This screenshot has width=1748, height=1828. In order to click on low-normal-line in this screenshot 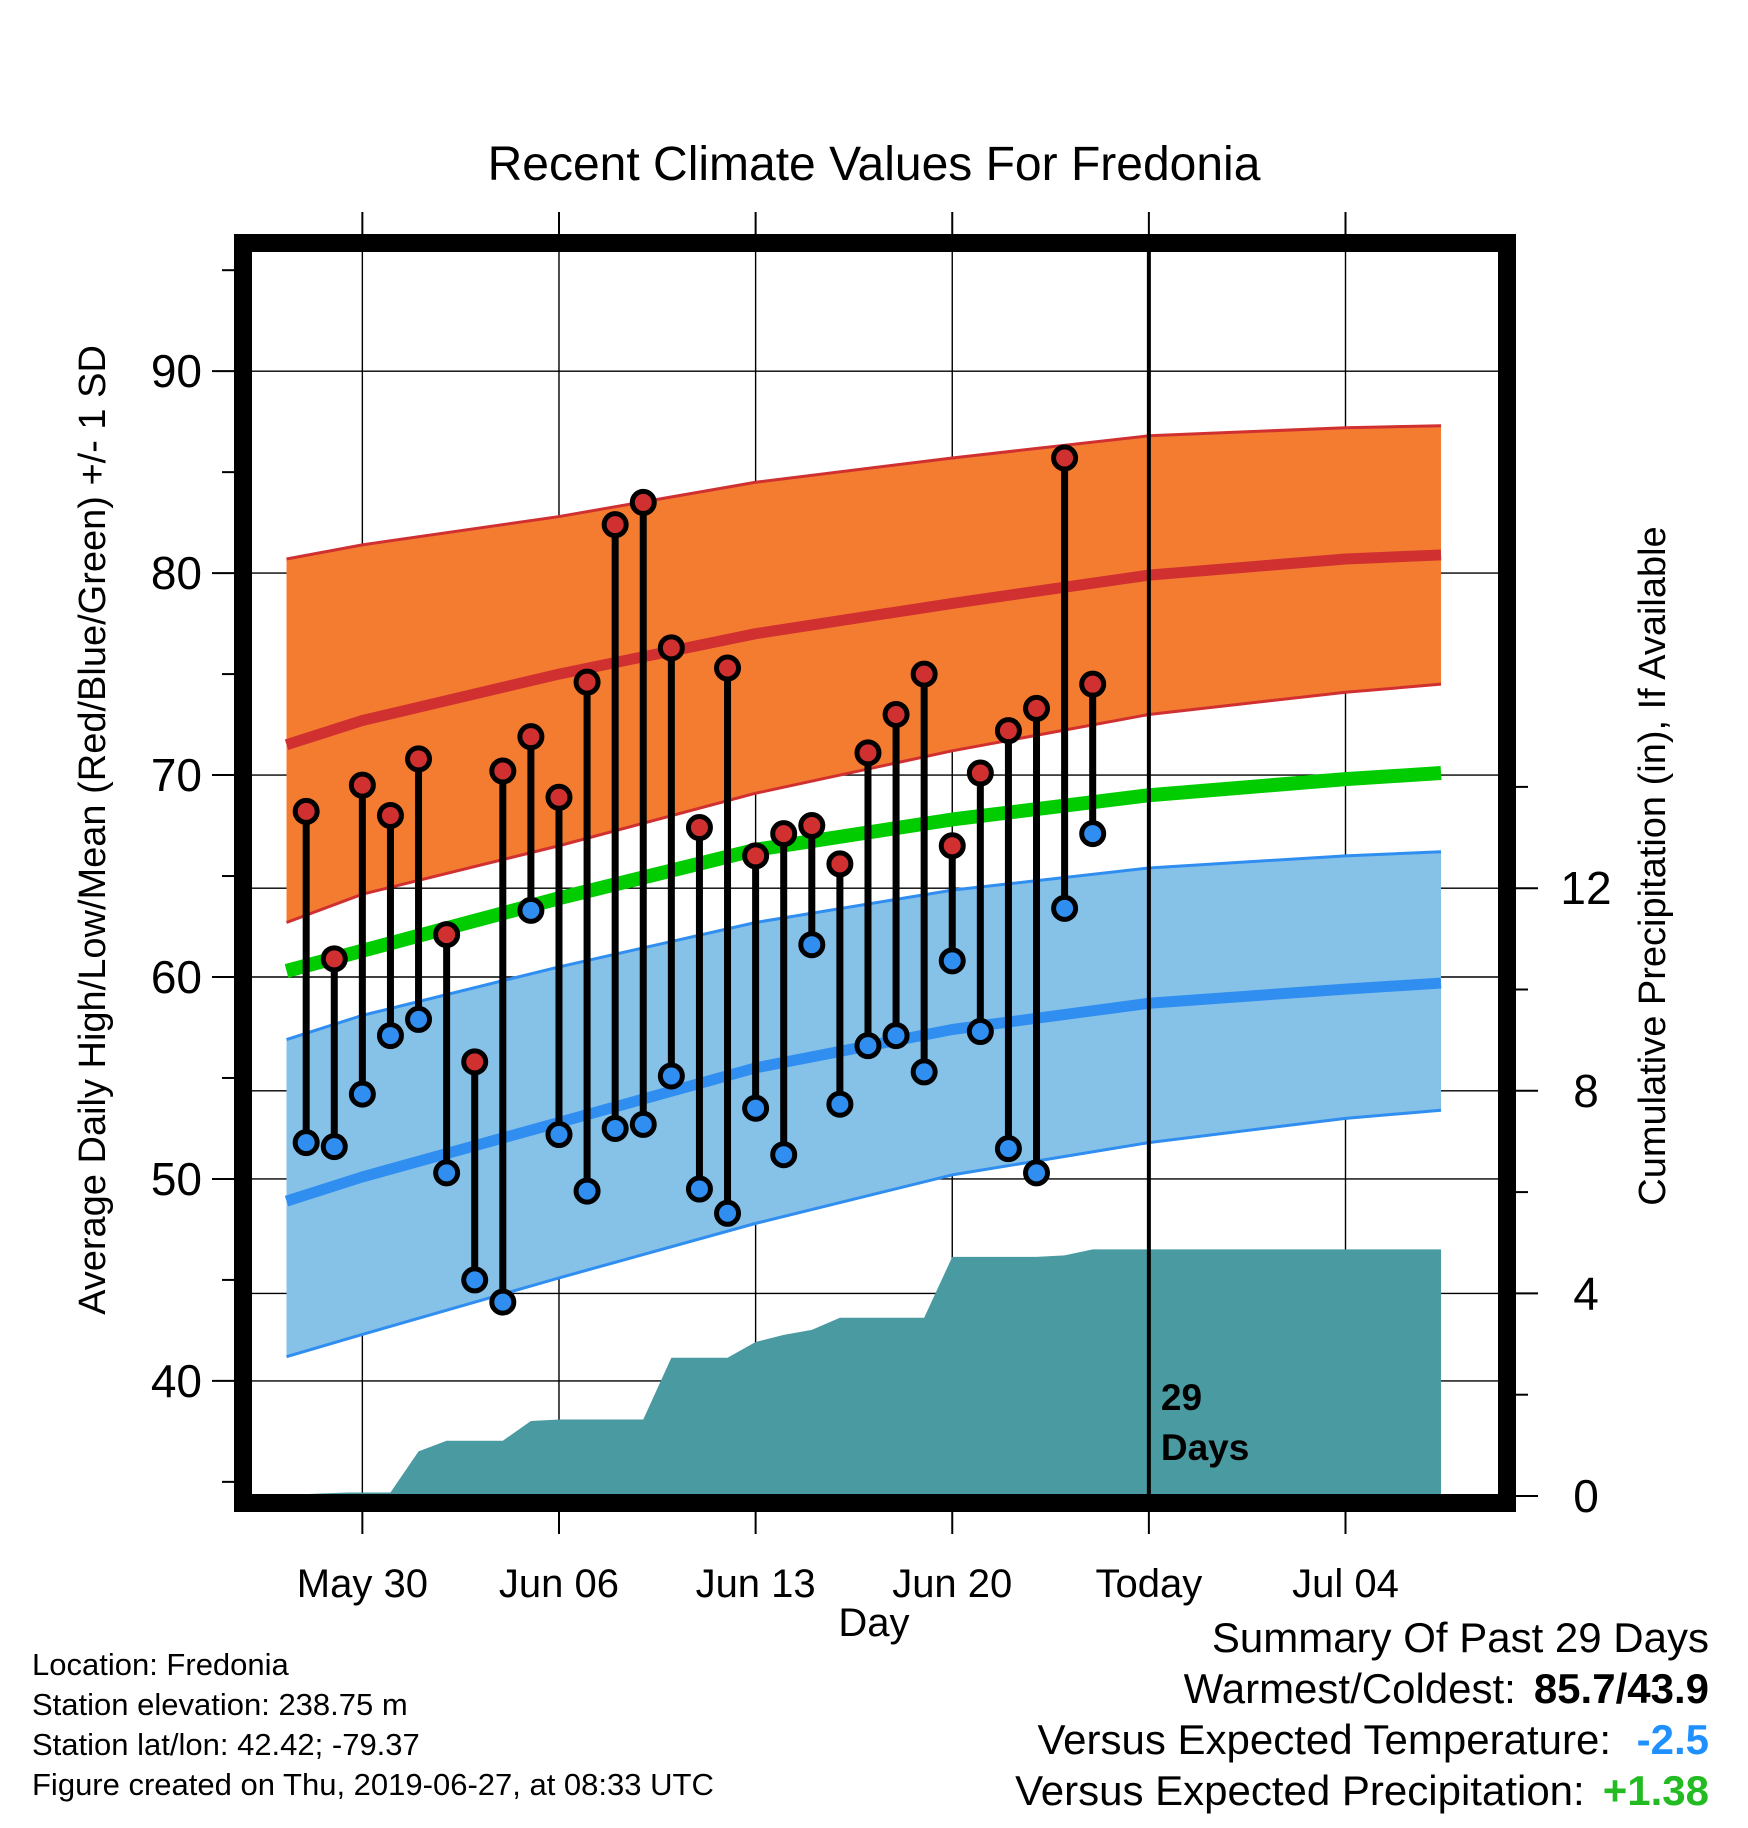, I will do `click(863, 1092)`.